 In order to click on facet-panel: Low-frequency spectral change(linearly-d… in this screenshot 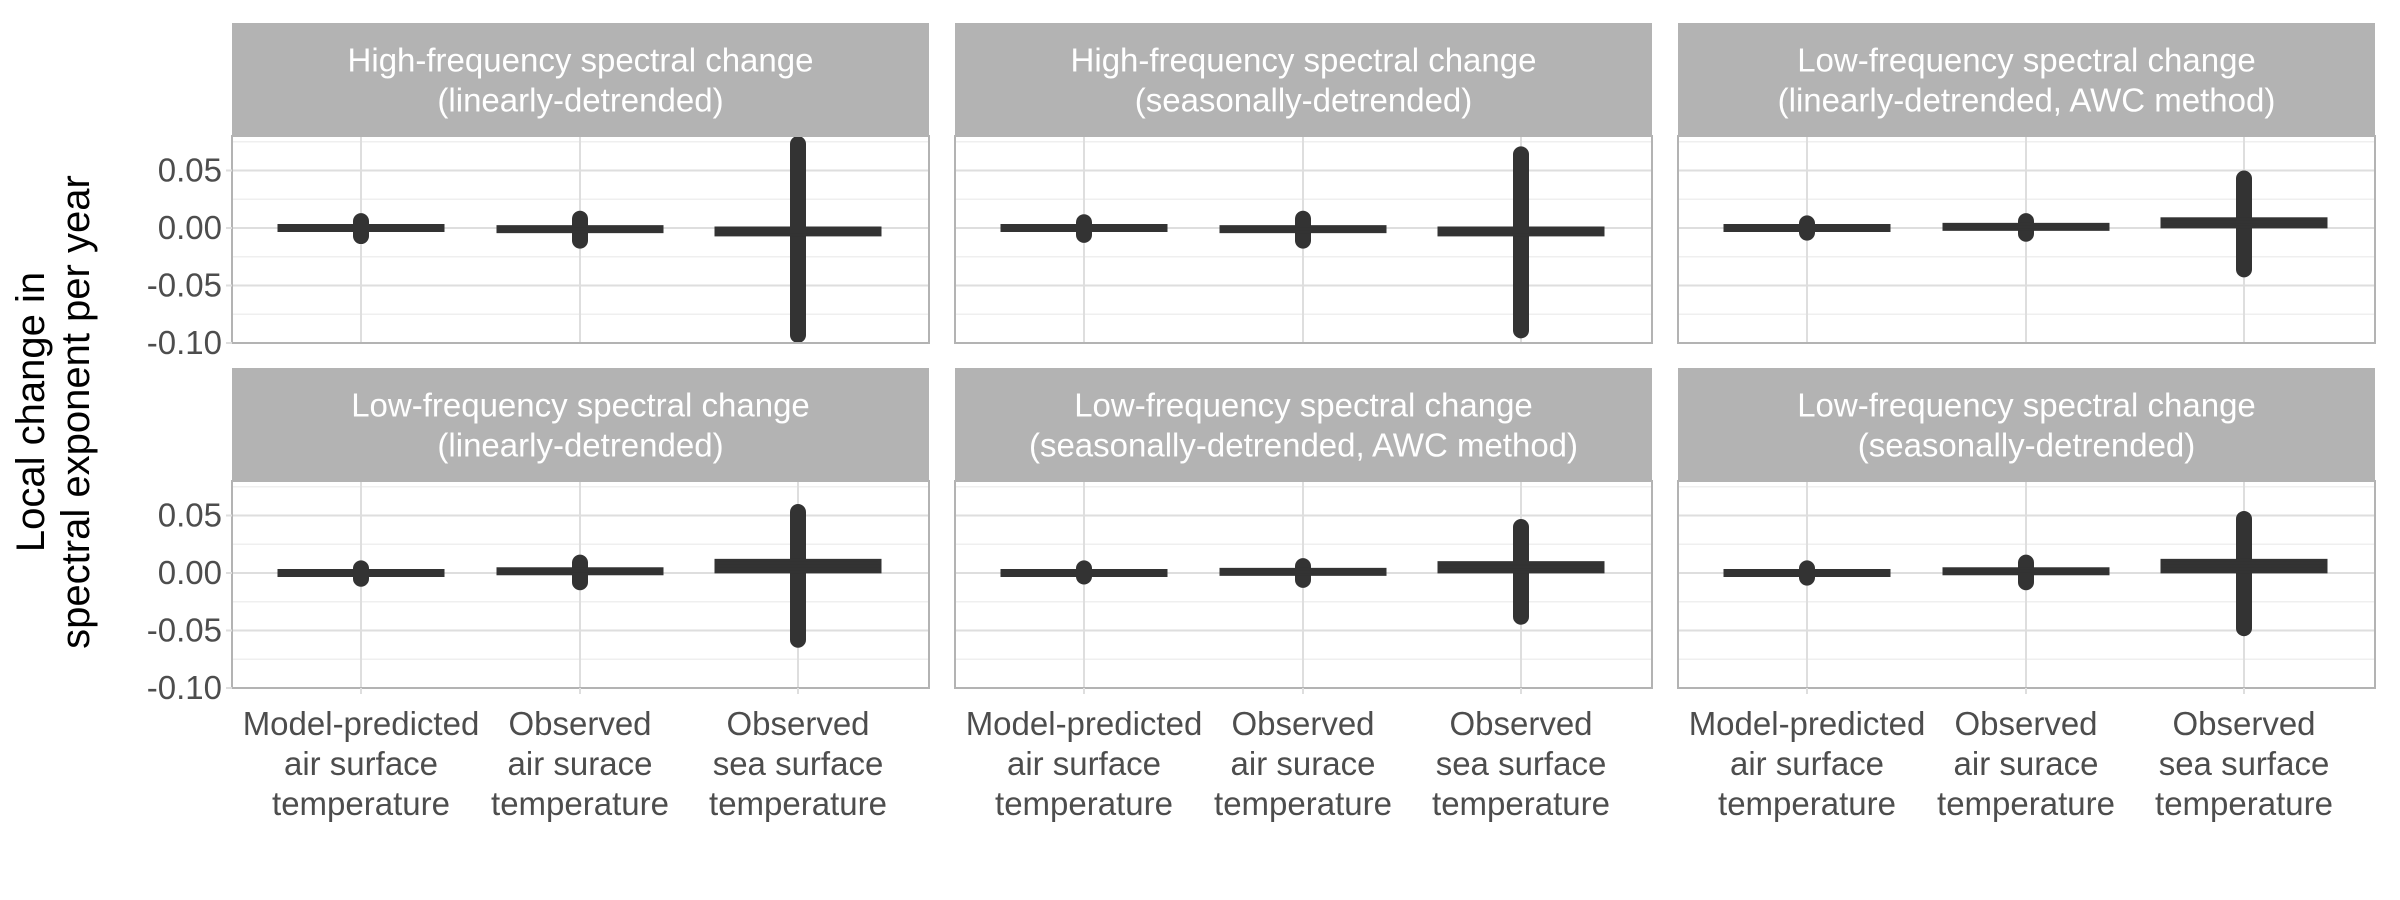, I will do `click(2026, 183)`.